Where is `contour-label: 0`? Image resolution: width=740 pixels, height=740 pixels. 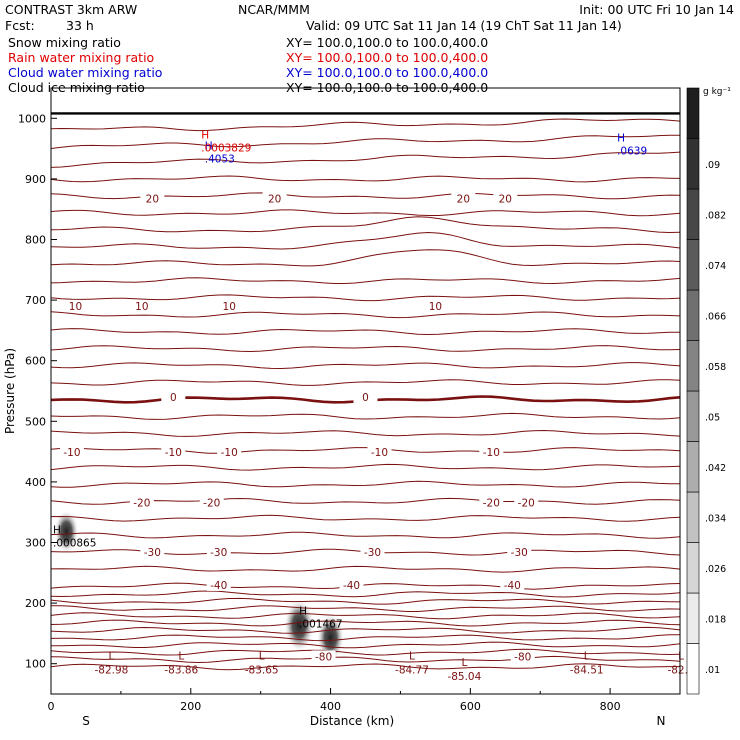 contour-label: 0 is located at coordinates (365, 398).